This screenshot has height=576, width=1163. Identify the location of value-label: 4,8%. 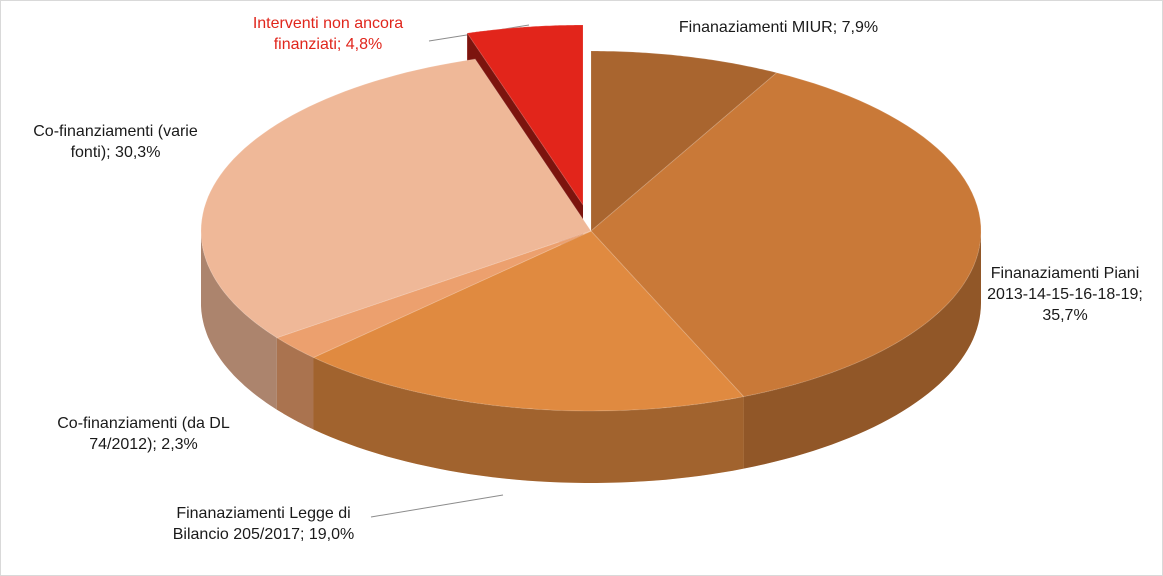
(364, 44).